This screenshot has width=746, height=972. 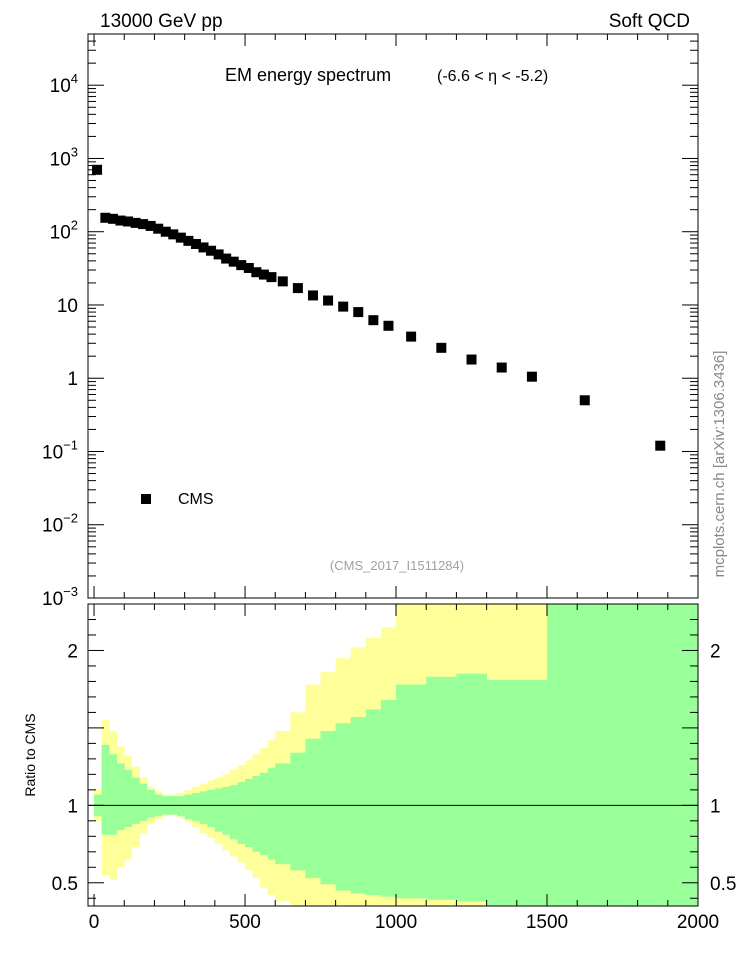 I want to click on ratio-y-tick-label-right: 1, so click(x=715, y=806).